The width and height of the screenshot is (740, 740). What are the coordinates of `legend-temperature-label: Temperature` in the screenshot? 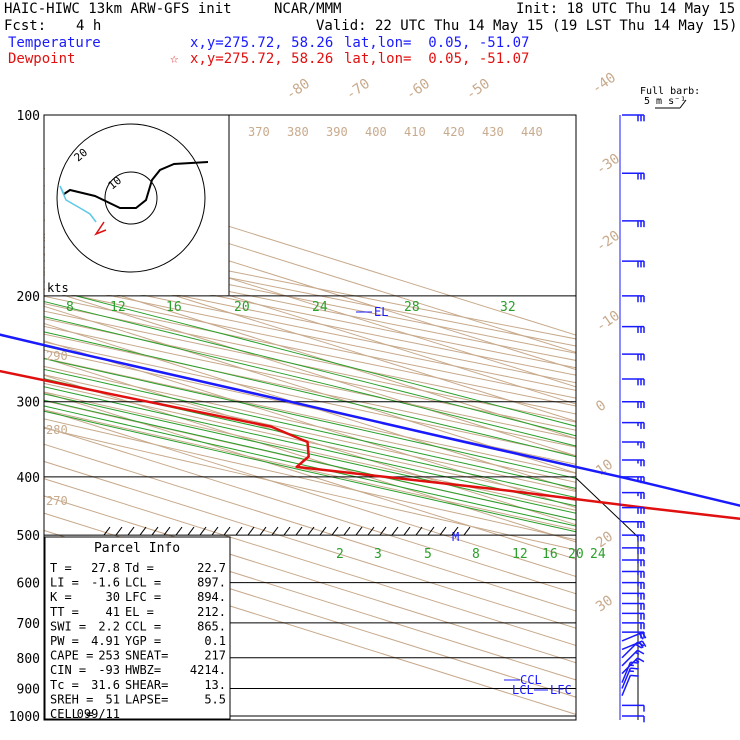 It's located at (54, 43).